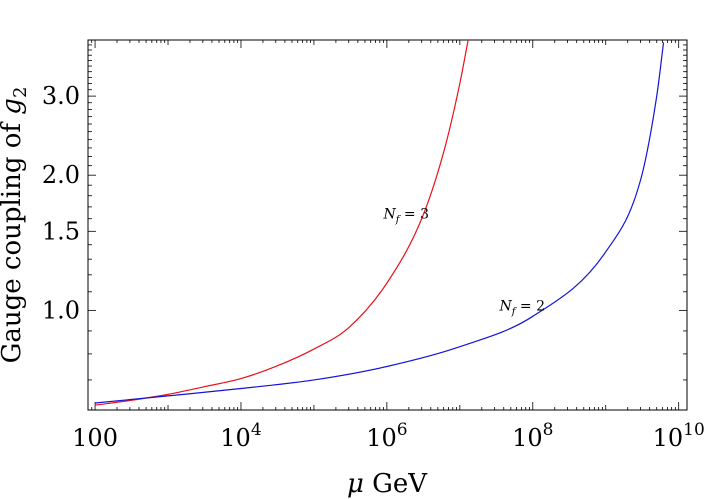  I want to click on x-tick-label: 100, so click(95, 438).